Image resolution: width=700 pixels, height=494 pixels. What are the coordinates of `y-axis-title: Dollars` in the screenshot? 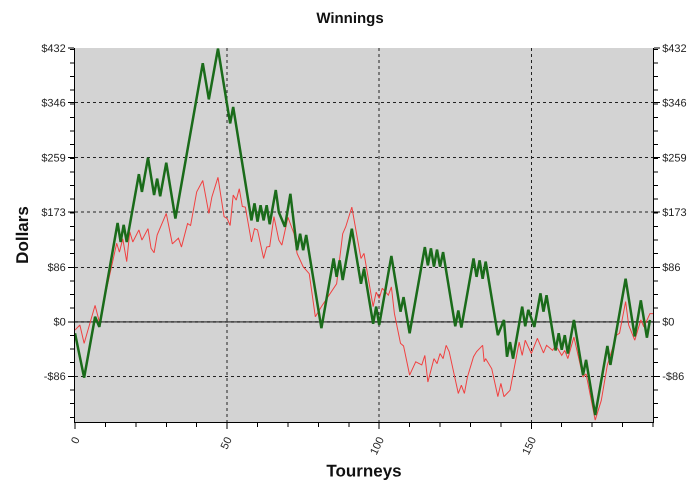 It's located at (22, 235).